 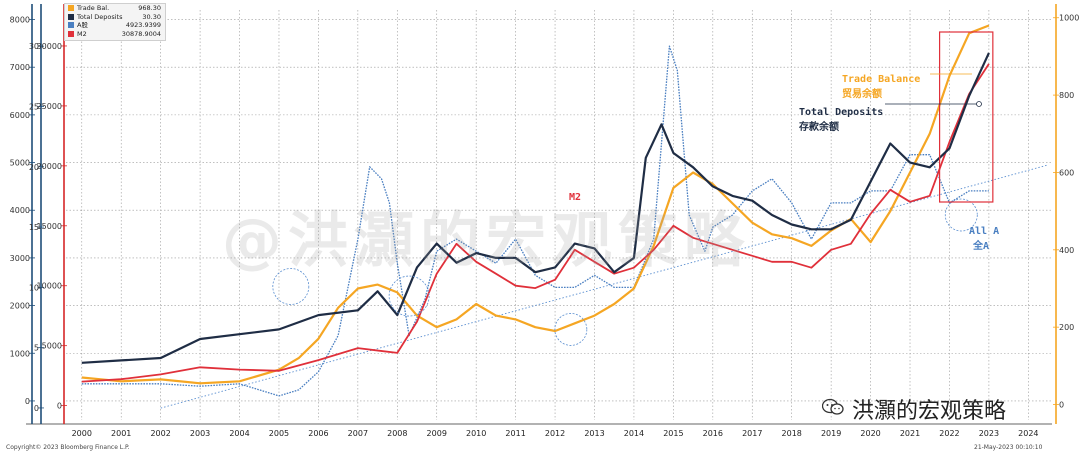 I want to click on legend-value-m2: 30878.9004, so click(x=141, y=33).